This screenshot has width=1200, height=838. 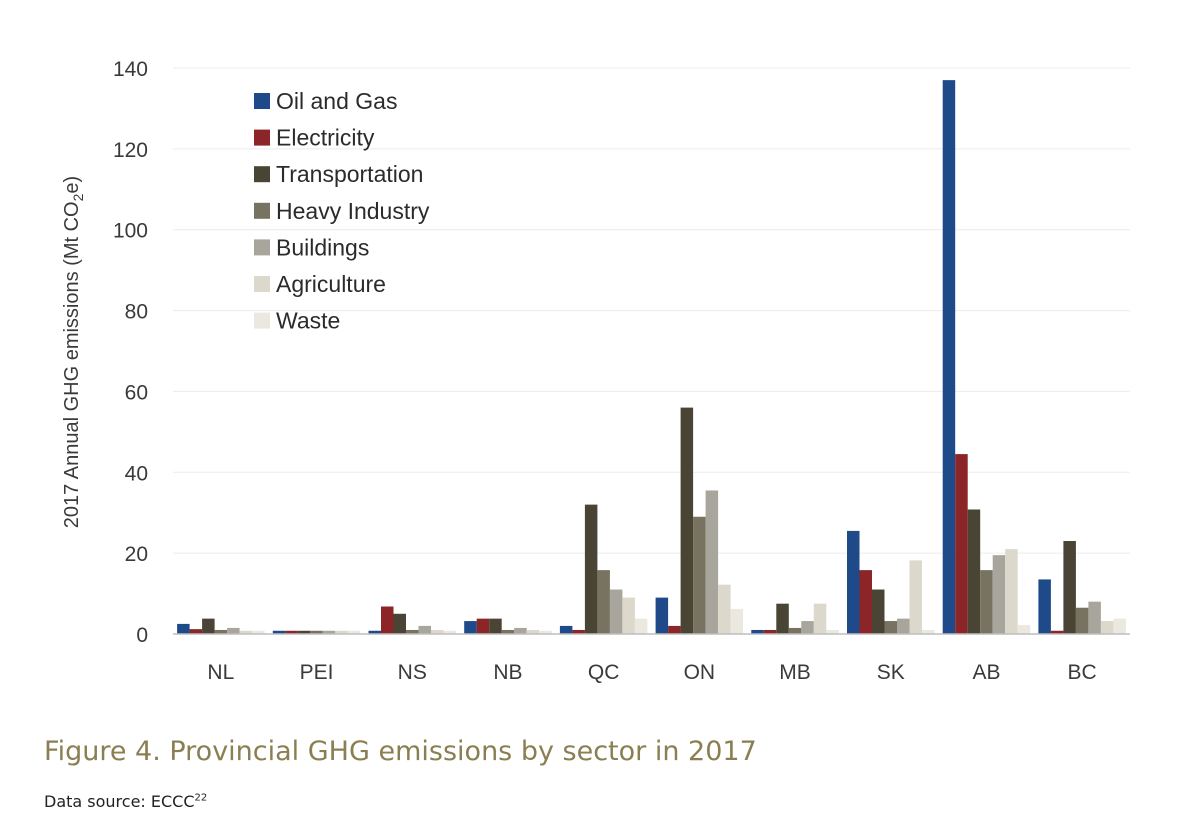 What do you see at coordinates (853, 582) in the screenshot?
I see `bar-oil-and-gas-sk` at bounding box center [853, 582].